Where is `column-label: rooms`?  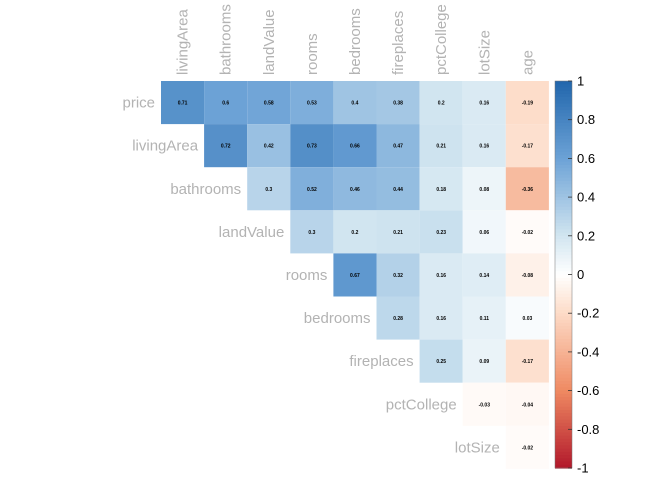
column-label: rooms is located at coordinates (312, 54).